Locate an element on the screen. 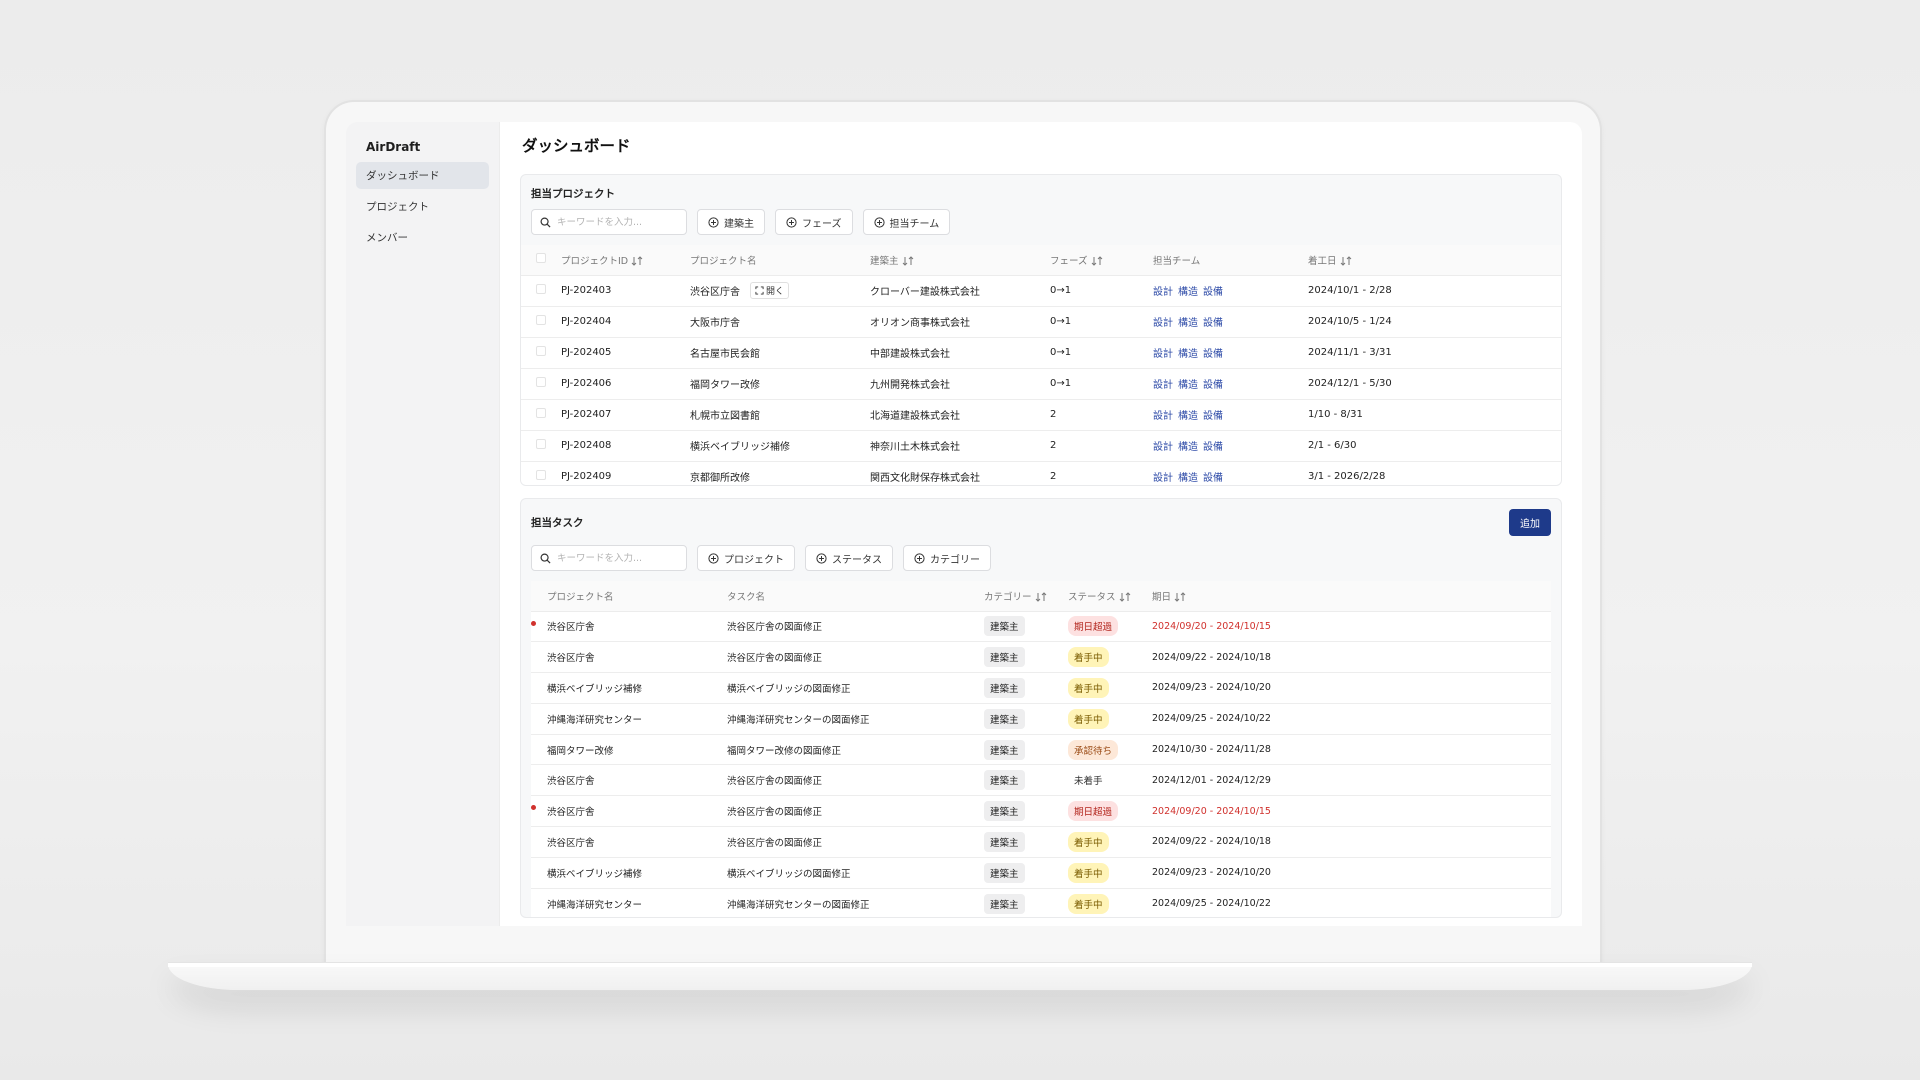 The height and width of the screenshot is (1080, 1920). add-task-button: 追加 is located at coordinates (1530, 522).